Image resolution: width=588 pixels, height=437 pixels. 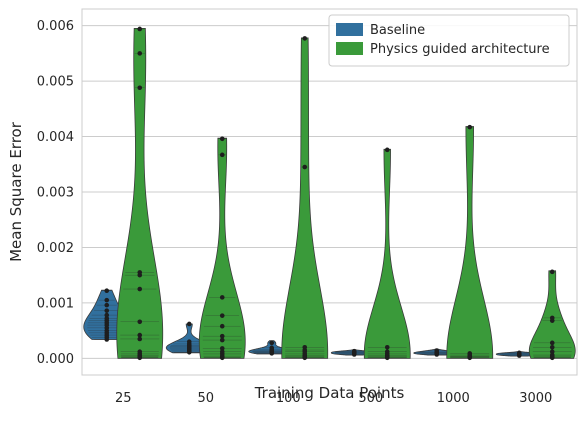 I want to click on legend-swatch-physics-guided, so click(x=349, y=48).